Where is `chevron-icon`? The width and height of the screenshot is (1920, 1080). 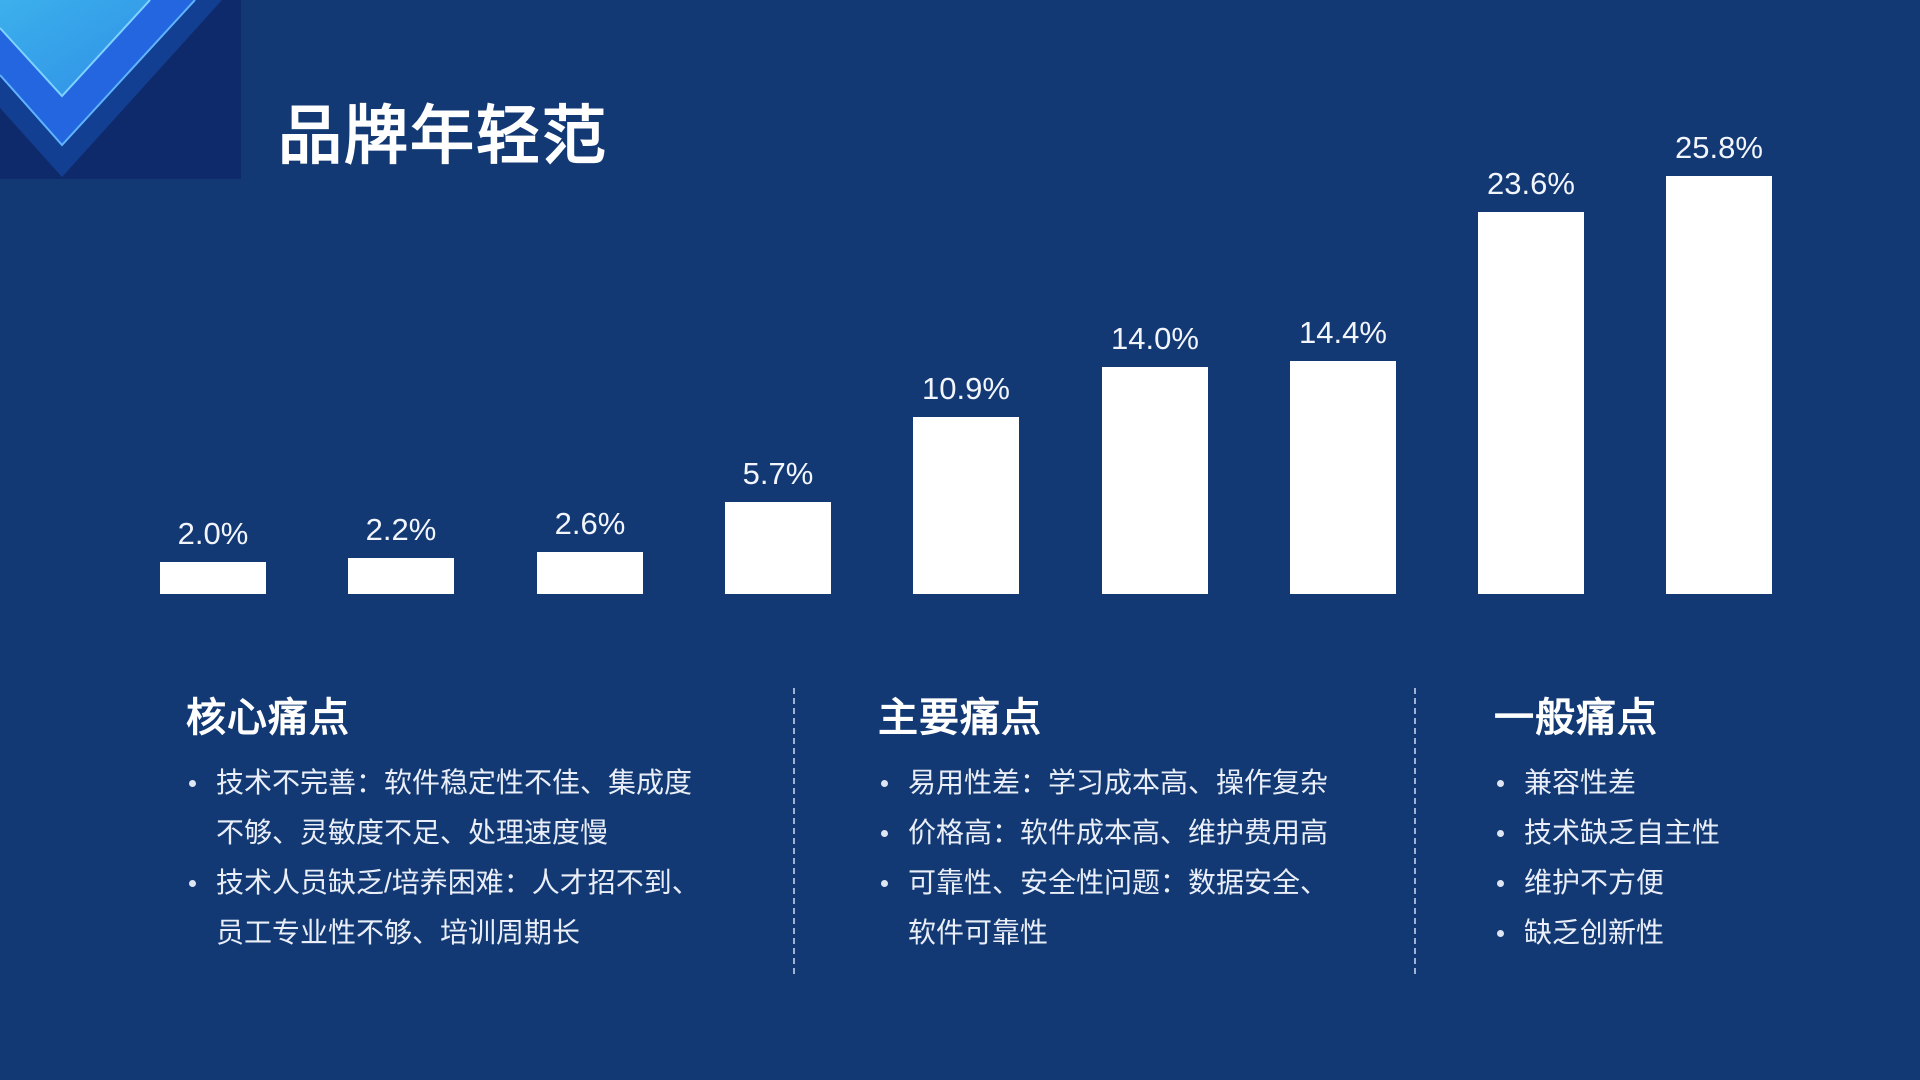 chevron-icon is located at coordinates (120, 89).